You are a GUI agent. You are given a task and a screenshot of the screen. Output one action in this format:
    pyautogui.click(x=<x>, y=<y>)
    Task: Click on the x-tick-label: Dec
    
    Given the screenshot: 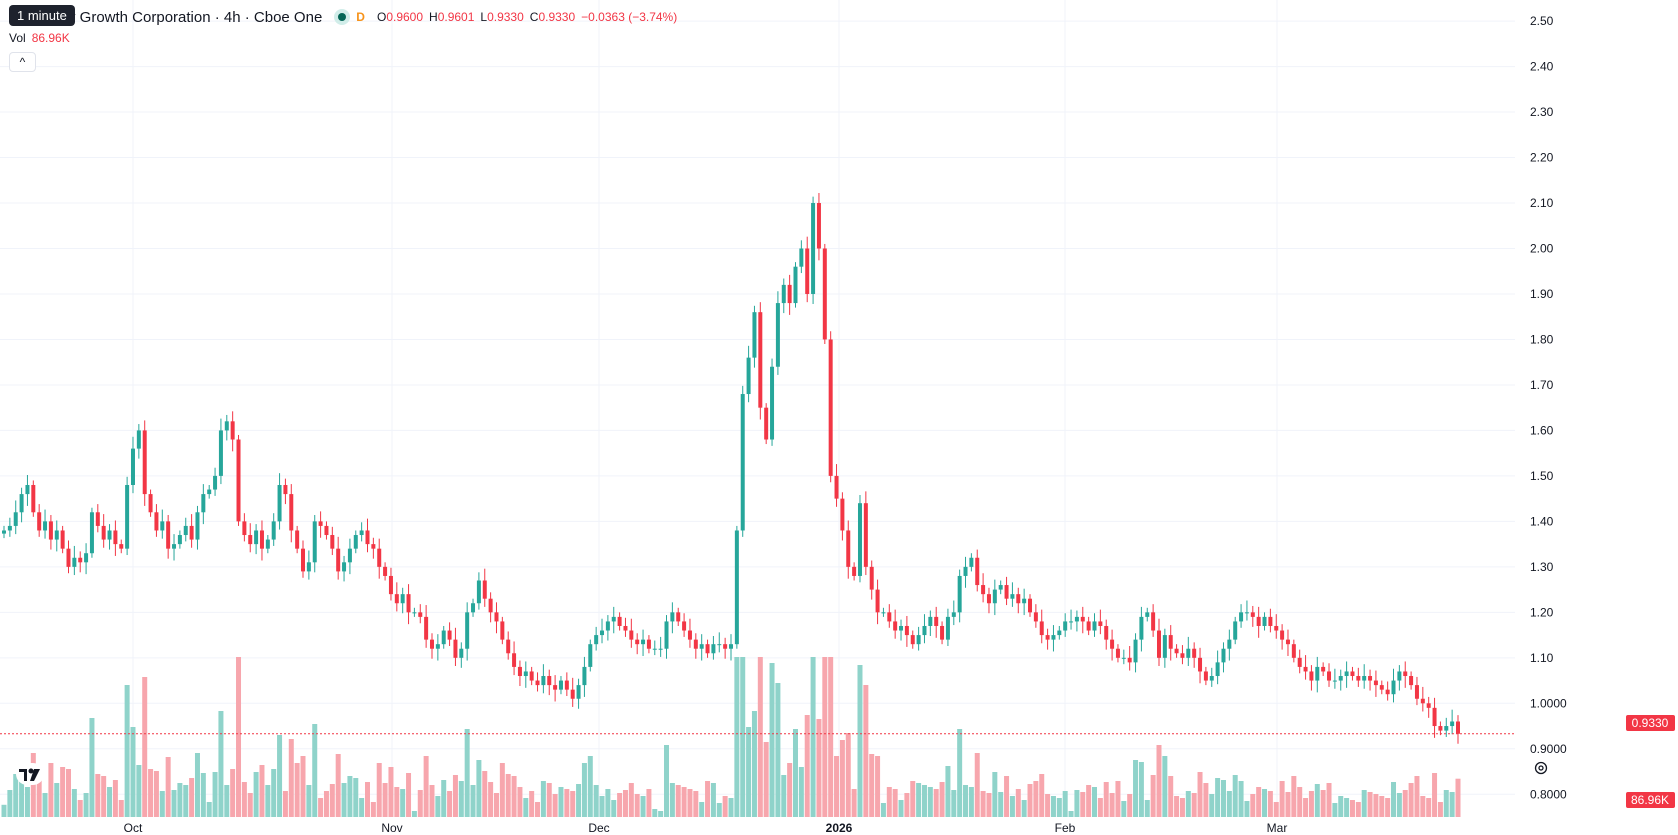 What is the action you would take?
    pyautogui.click(x=598, y=828)
    